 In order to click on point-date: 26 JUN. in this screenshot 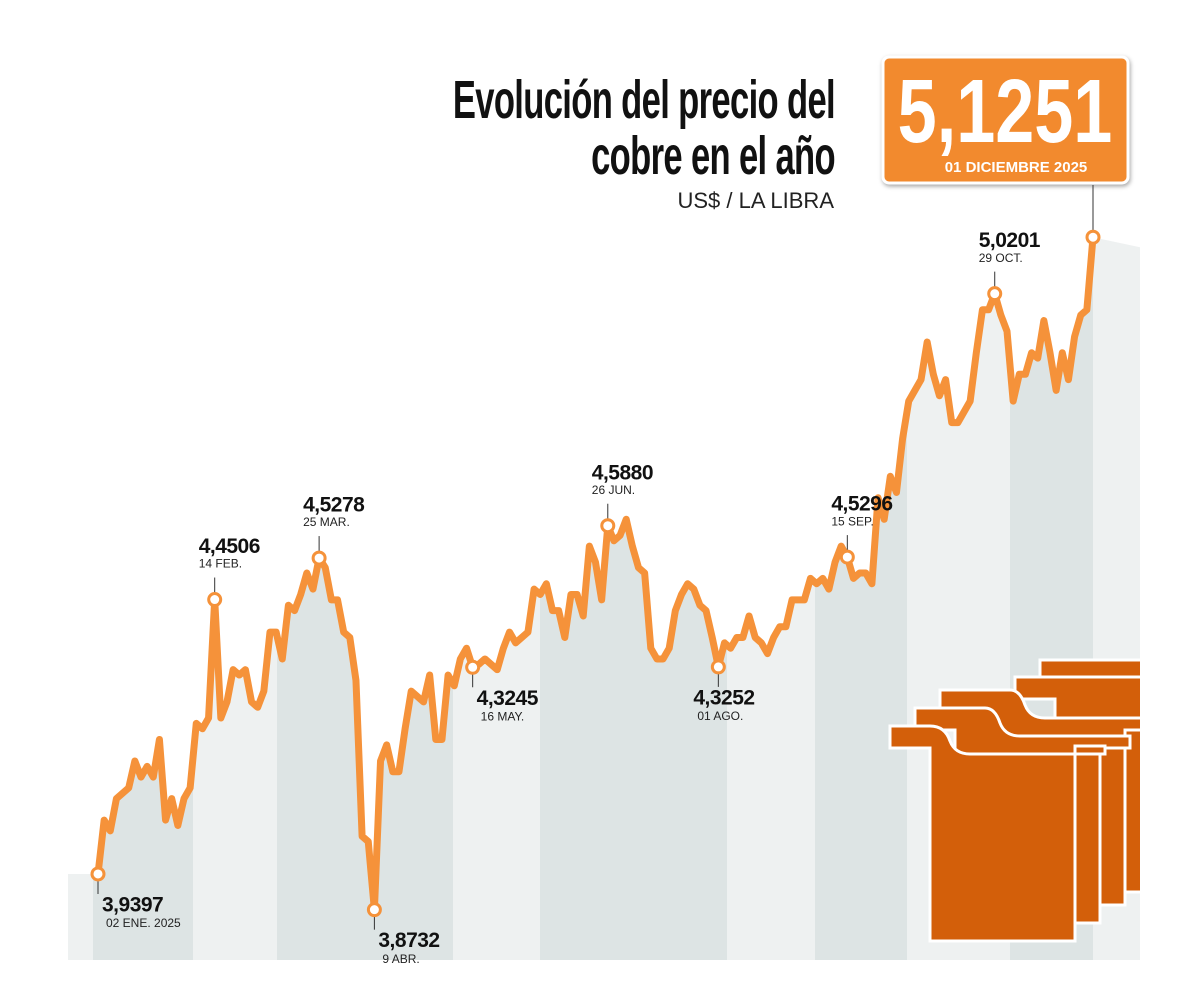, I will do `click(613, 490)`.